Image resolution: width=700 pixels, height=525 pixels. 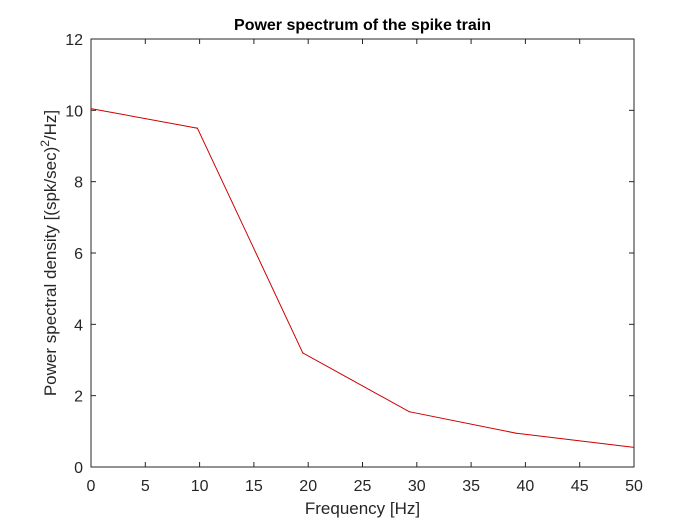 What do you see at coordinates (78, 468) in the screenshot?
I see `y-tick-label: 0` at bounding box center [78, 468].